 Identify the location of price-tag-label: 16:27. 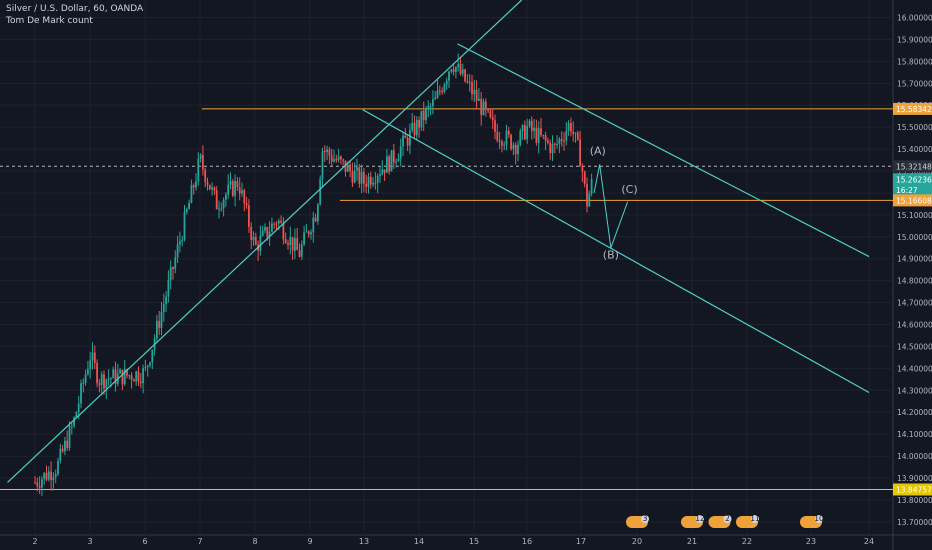
(907, 190).